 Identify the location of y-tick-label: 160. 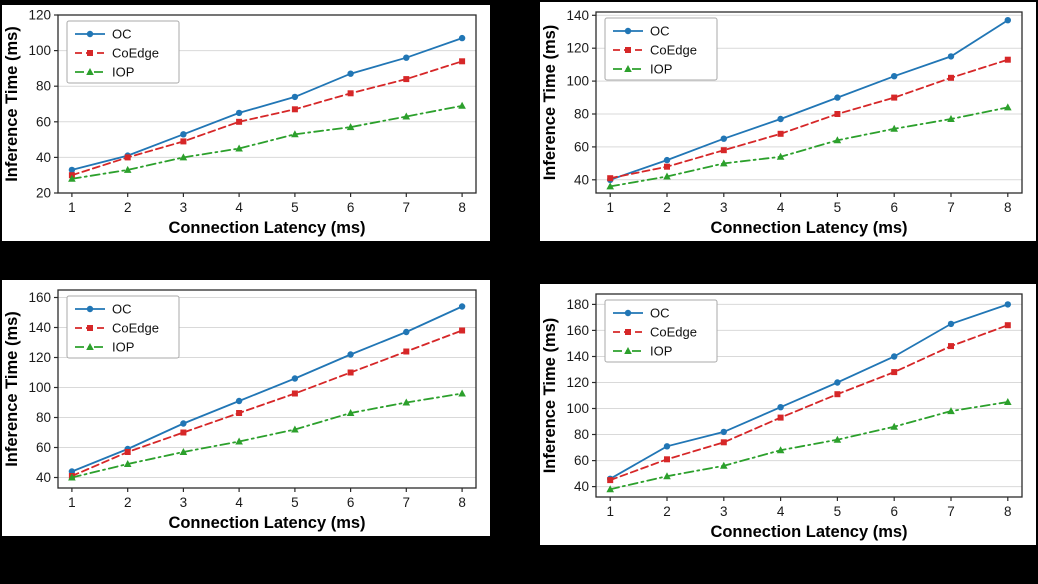
(39, 297).